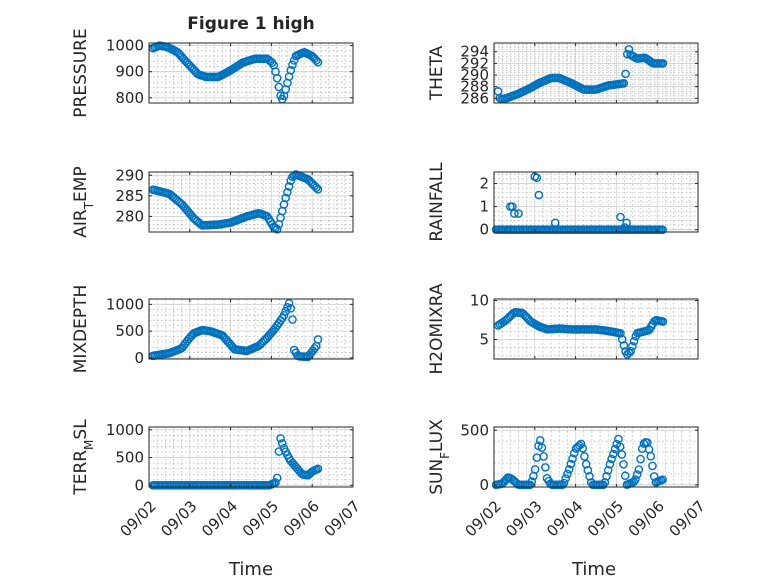  What do you see at coordinates (484, 207) in the screenshot?
I see `y-tick-label: 1` at bounding box center [484, 207].